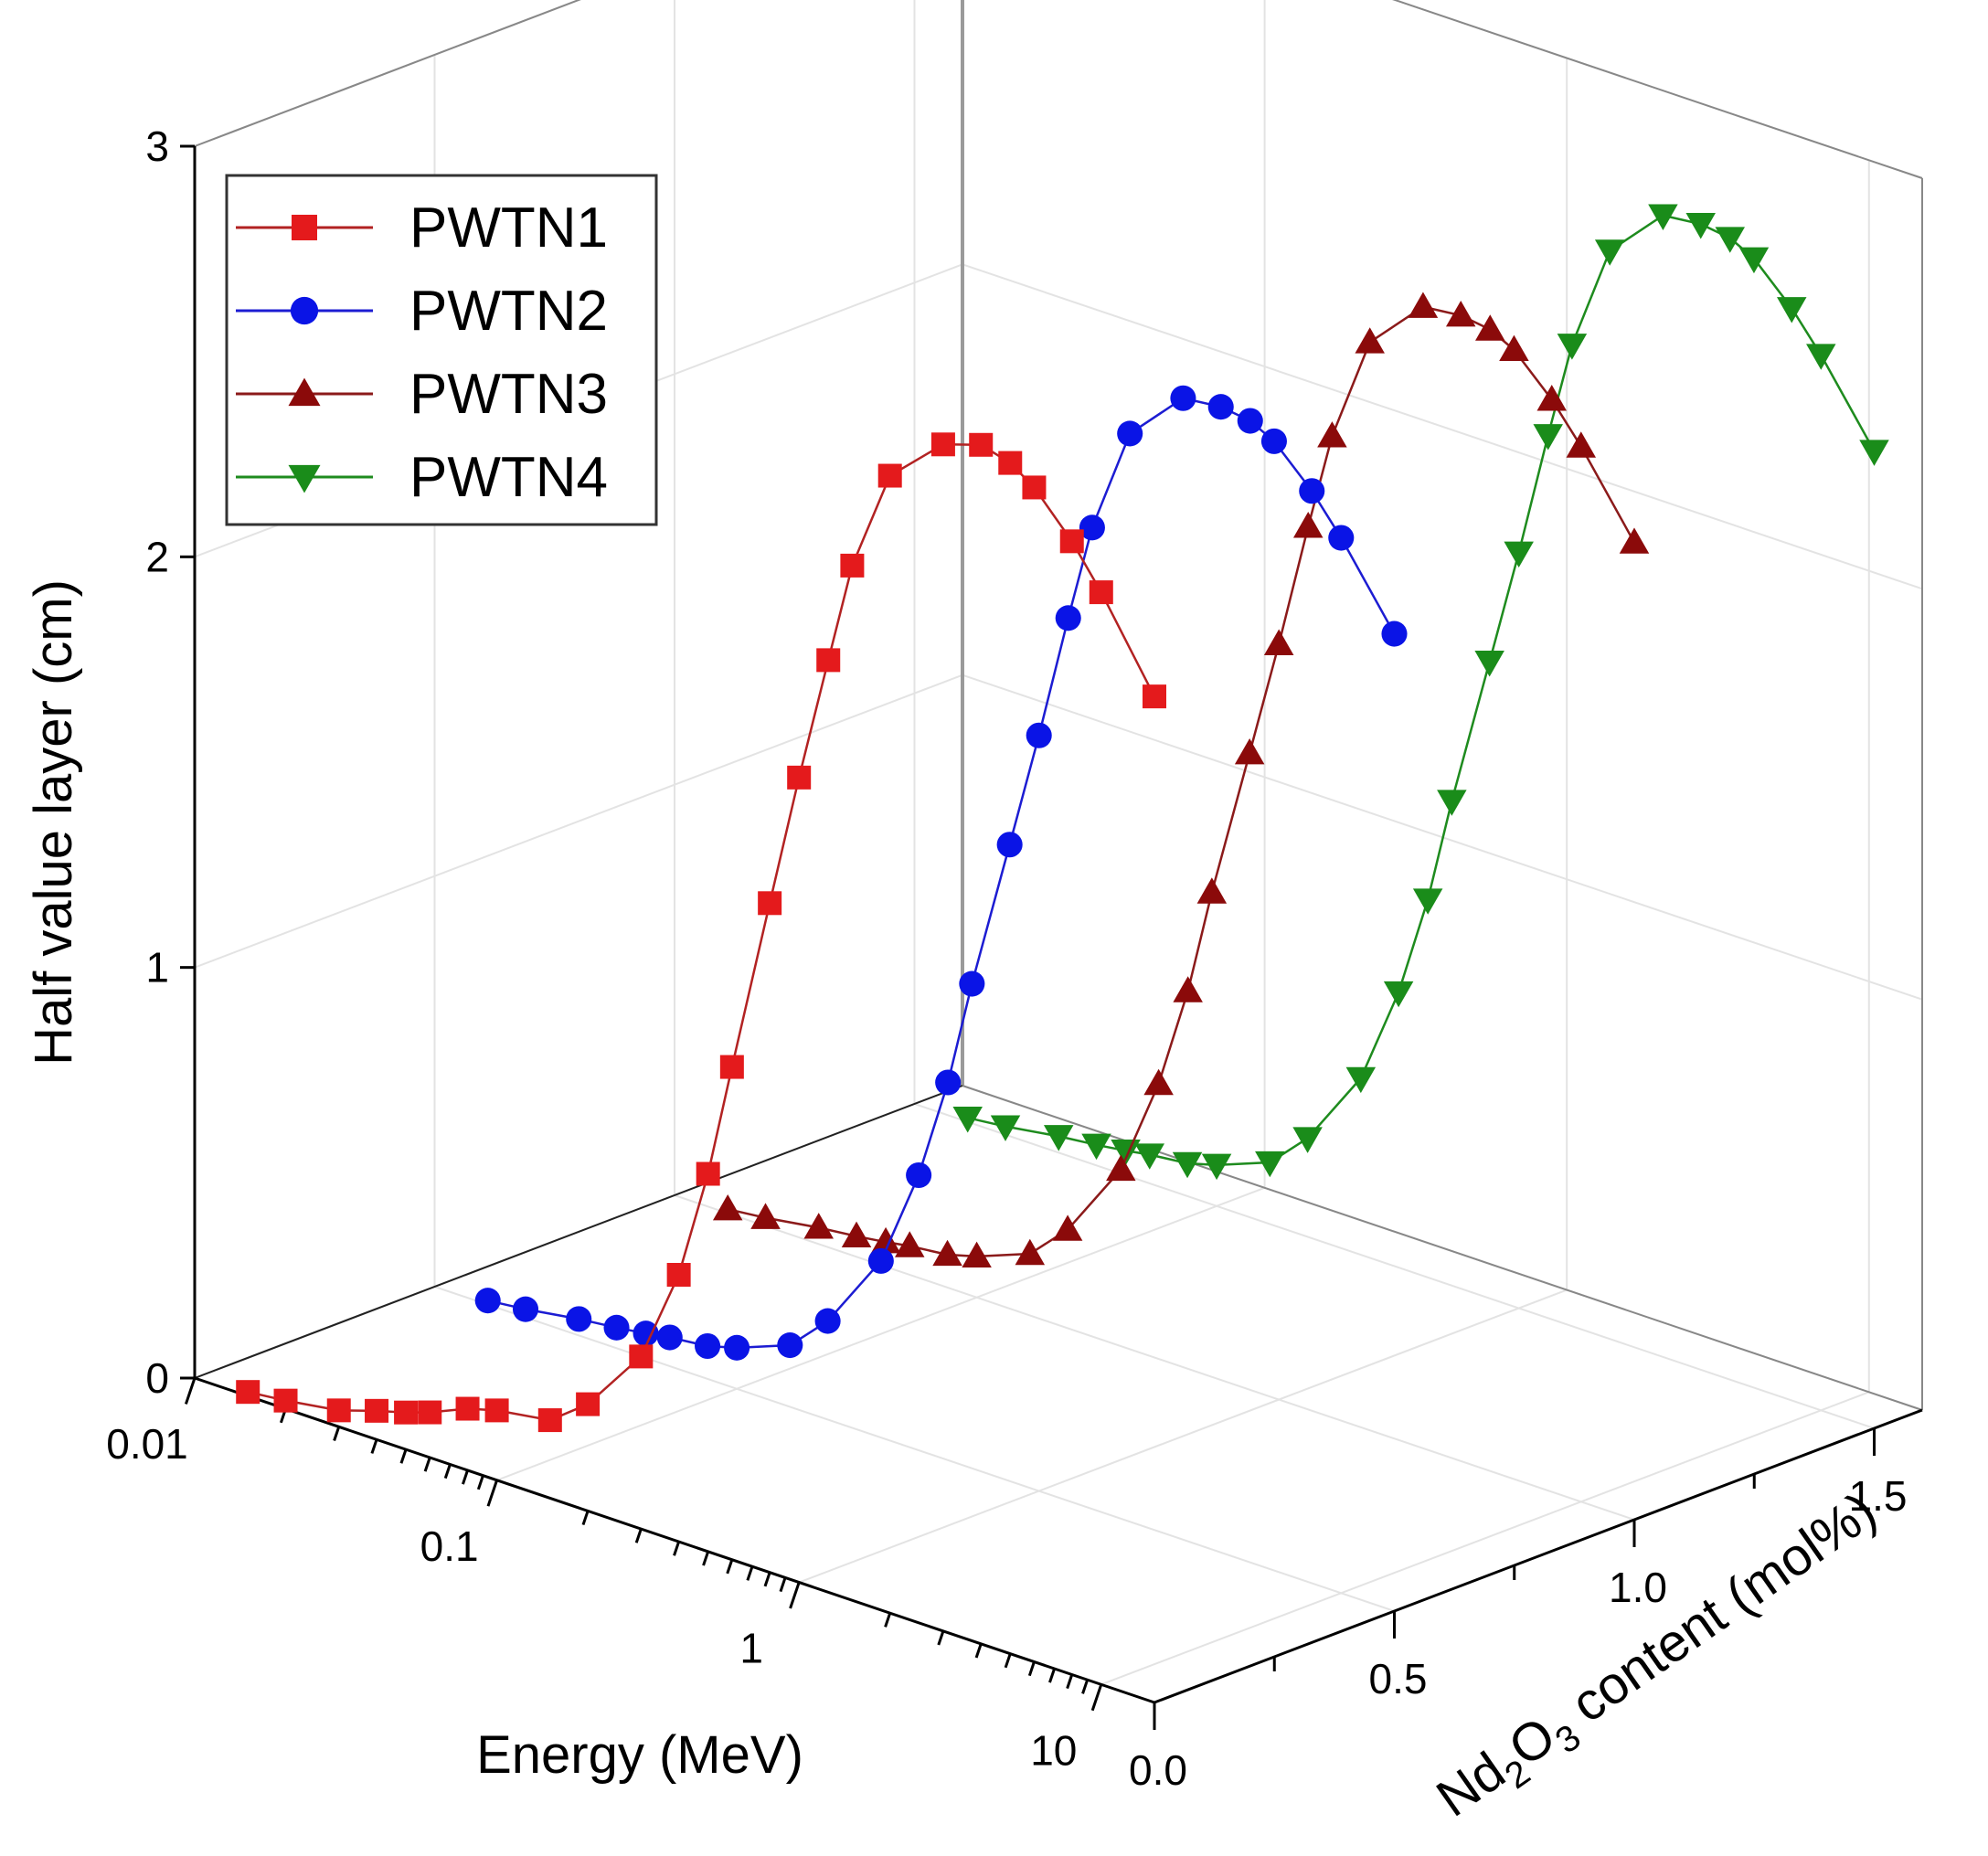 Image resolution: width=1988 pixels, height=1856 pixels. Describe the element at coordinates (304, 478) in the screenshot. I see `legend-marker-pwtn4` at that location.